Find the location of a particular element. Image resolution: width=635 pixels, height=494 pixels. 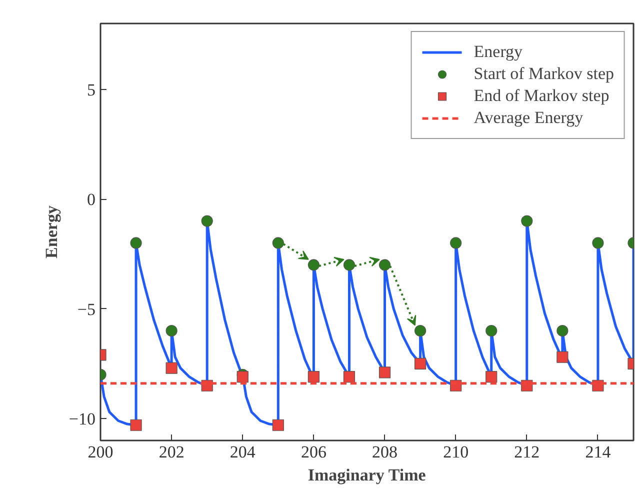

y-tick-label: 5 is located at coordinates (91, 90).